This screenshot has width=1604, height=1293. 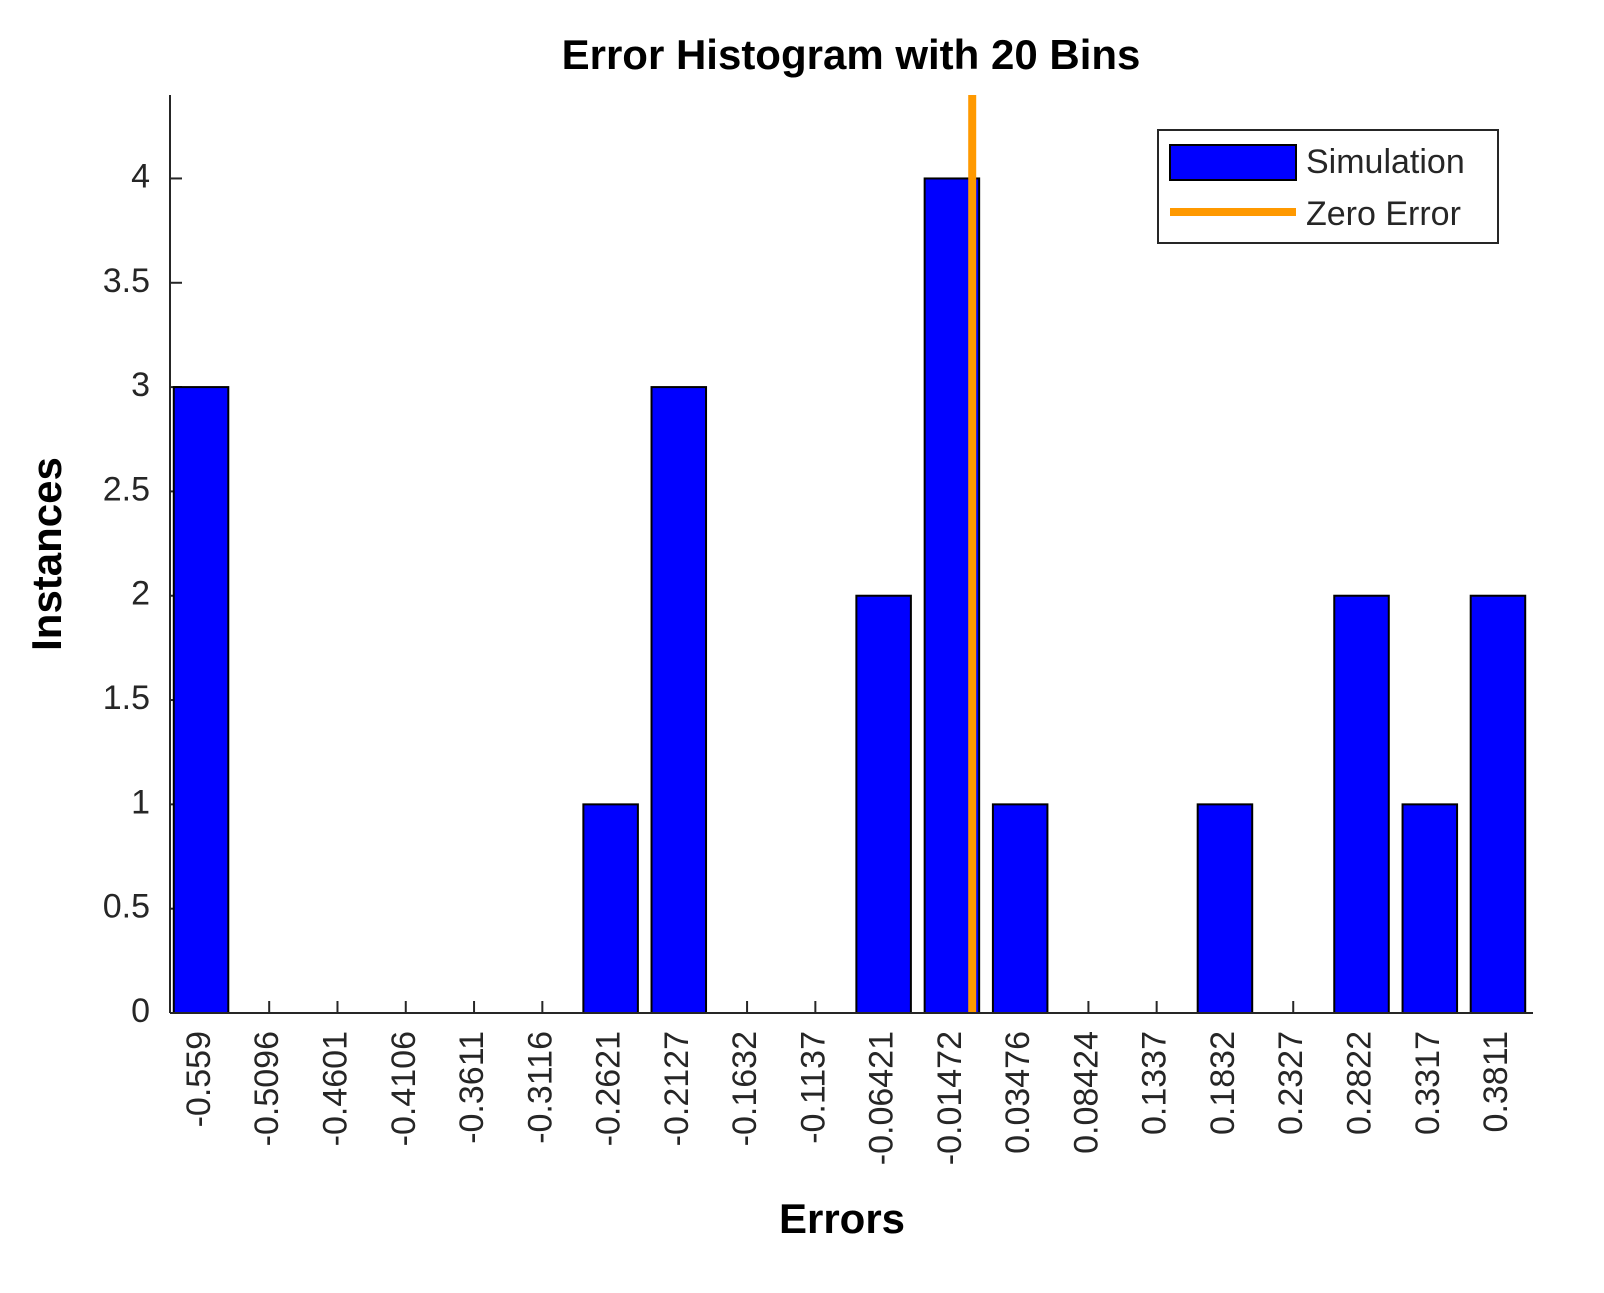 What do you see at coordinates (1233, 162) in the screenshot?
I see `legend-swatch` at bounding box center [1233, 162].